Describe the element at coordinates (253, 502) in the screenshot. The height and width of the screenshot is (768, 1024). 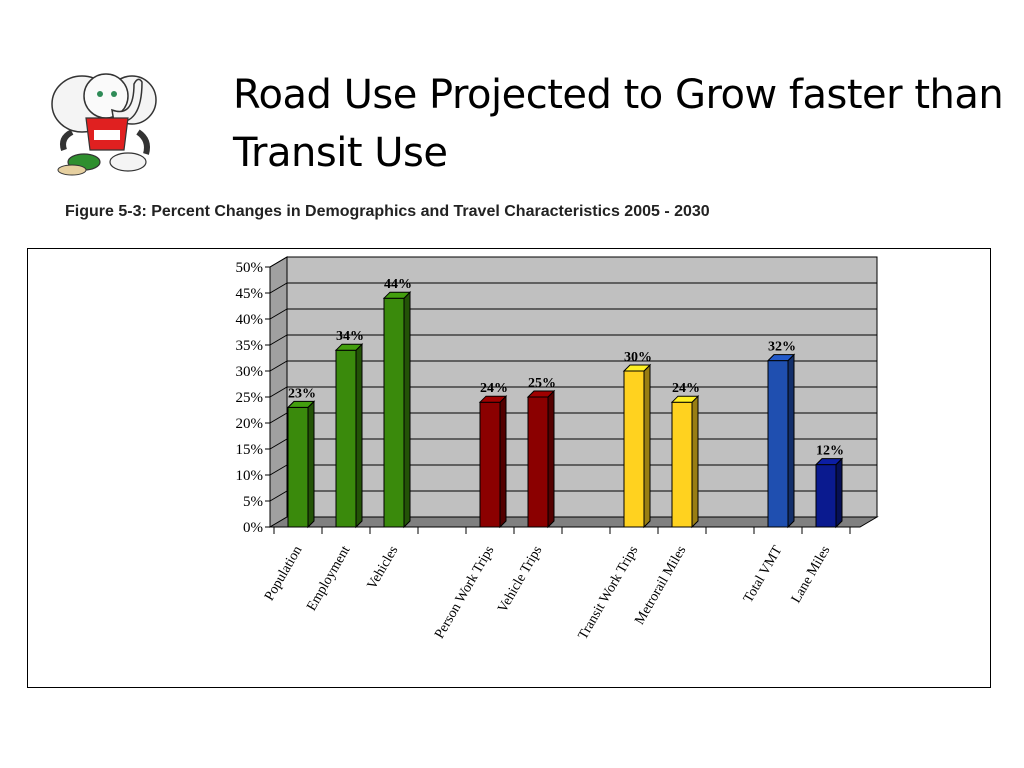
I see `y-tick-label: 5%` at that location.